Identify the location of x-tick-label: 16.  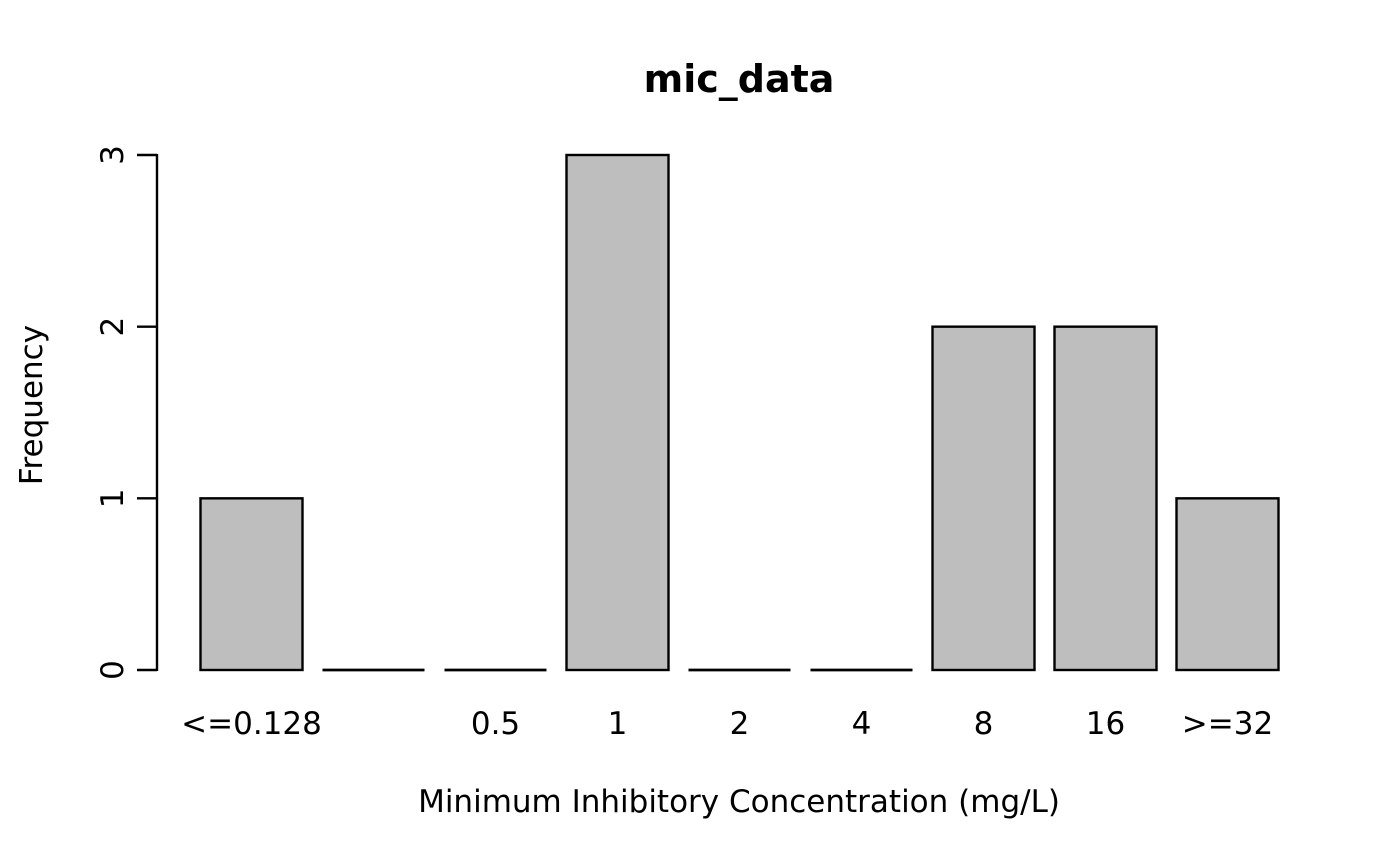
(1105, 724).